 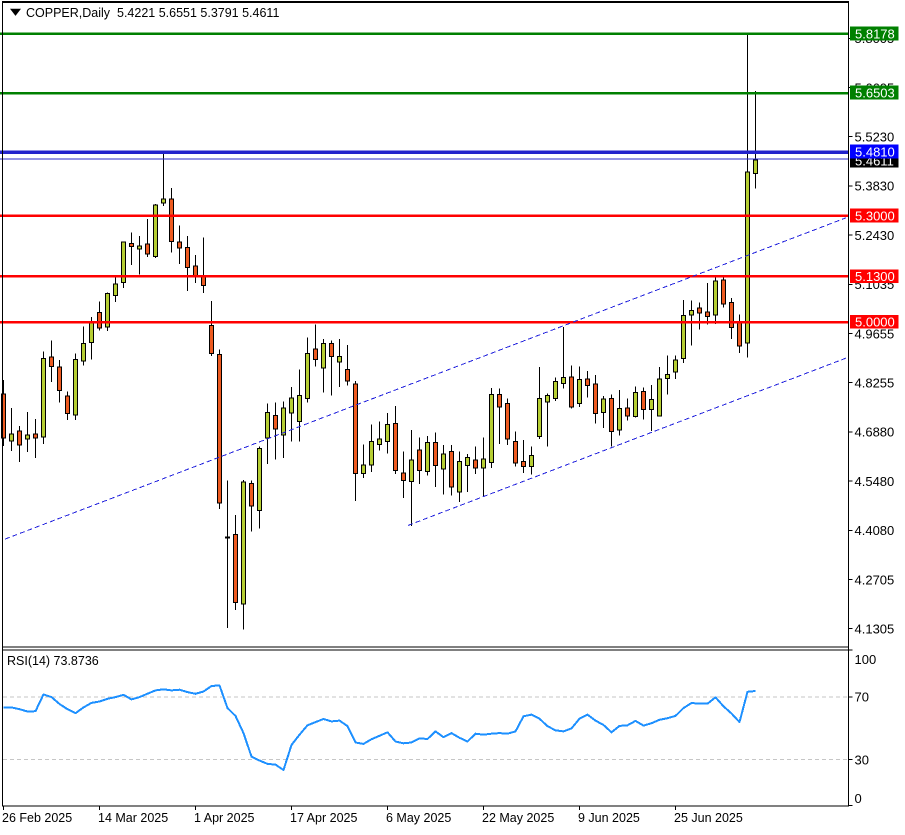 What do you see at coordinates (875, 235) in the screenshot?
I see `svg-text: 5.2430` at bounding box center [875, 235].